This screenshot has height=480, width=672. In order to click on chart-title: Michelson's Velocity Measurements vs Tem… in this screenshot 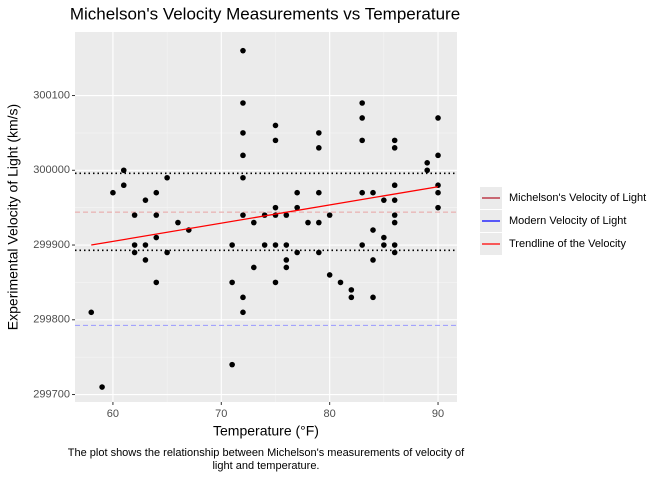, I will do `click(265, 13)`.